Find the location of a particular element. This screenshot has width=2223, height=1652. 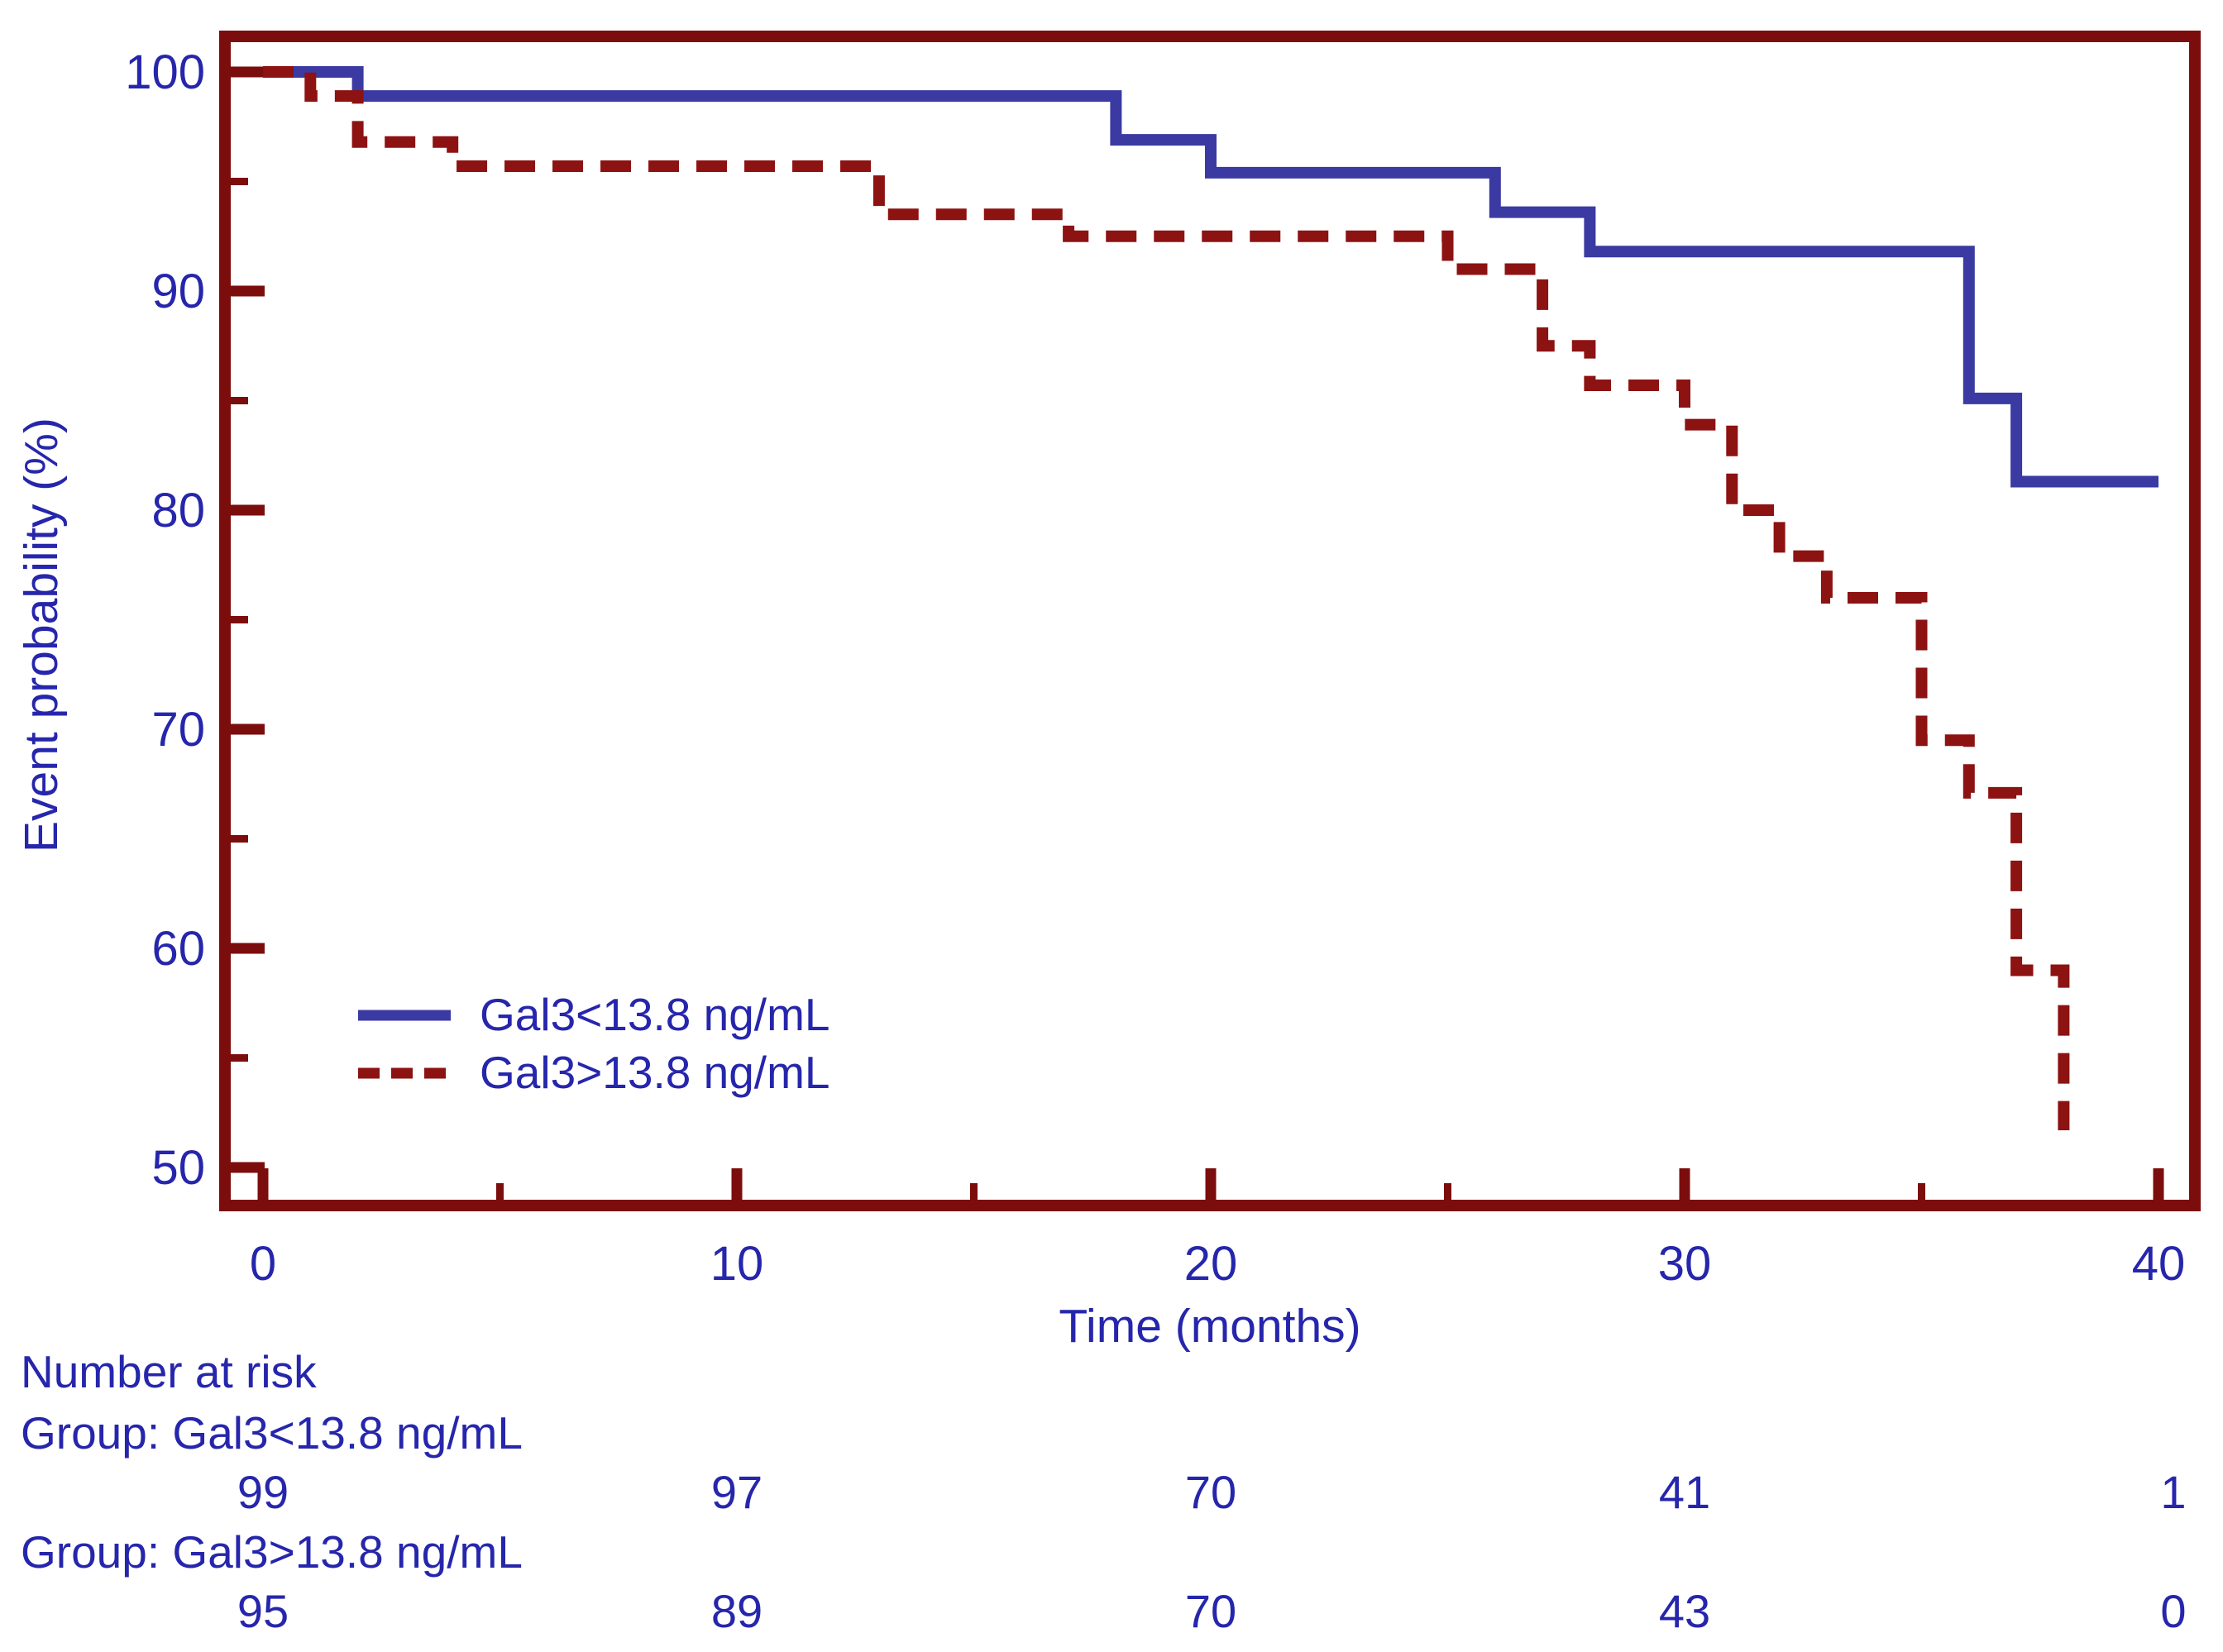

risk-count: 97 is located at coordinates (737, 1492).